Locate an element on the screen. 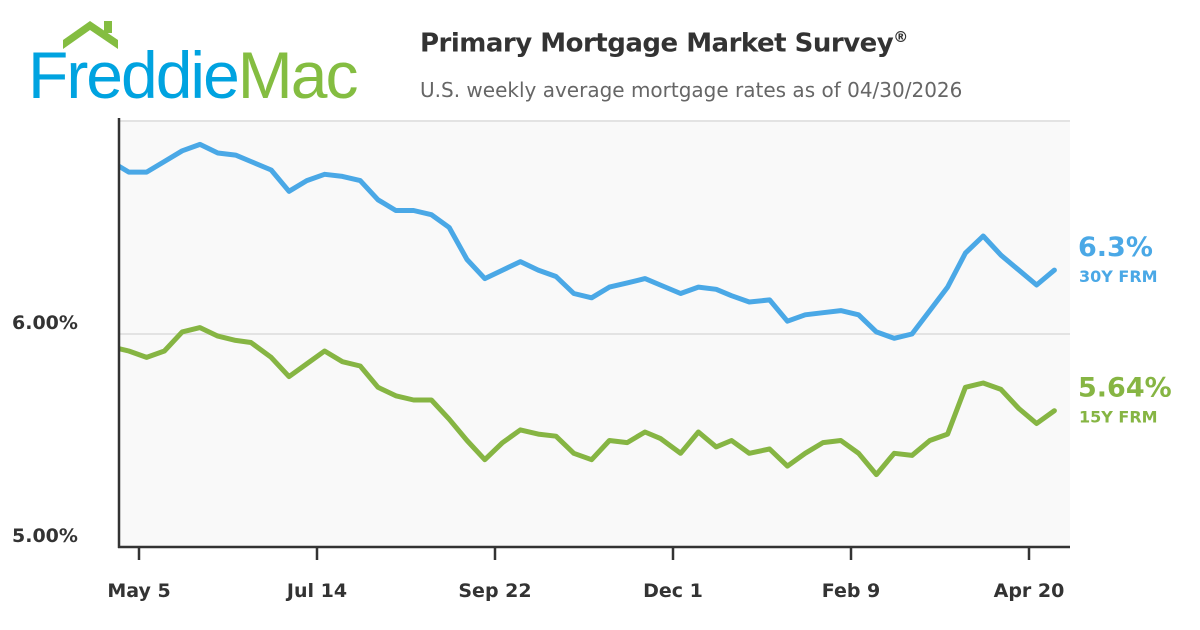 This screenshot has width=1200, height=630. x-tick-label: Apr 20 is located at coordinates (1029, 591).